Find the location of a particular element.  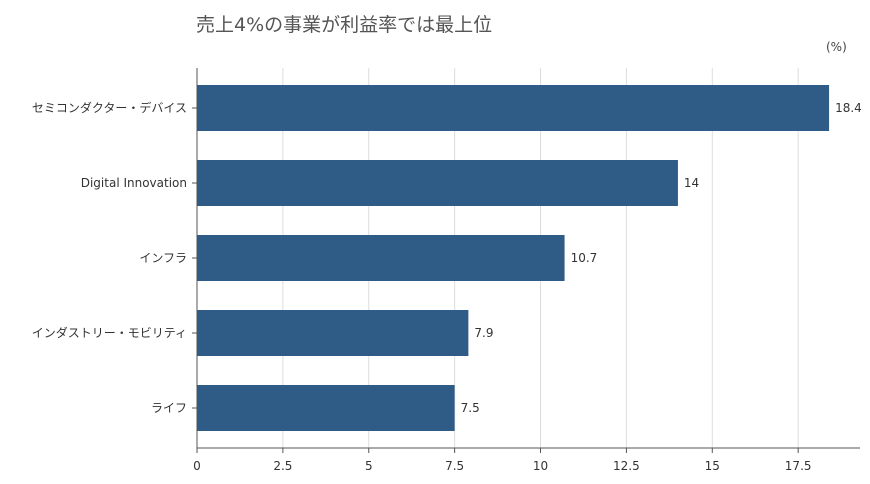

x-tick-label: 2.5 is located at coordinates (282, 466).